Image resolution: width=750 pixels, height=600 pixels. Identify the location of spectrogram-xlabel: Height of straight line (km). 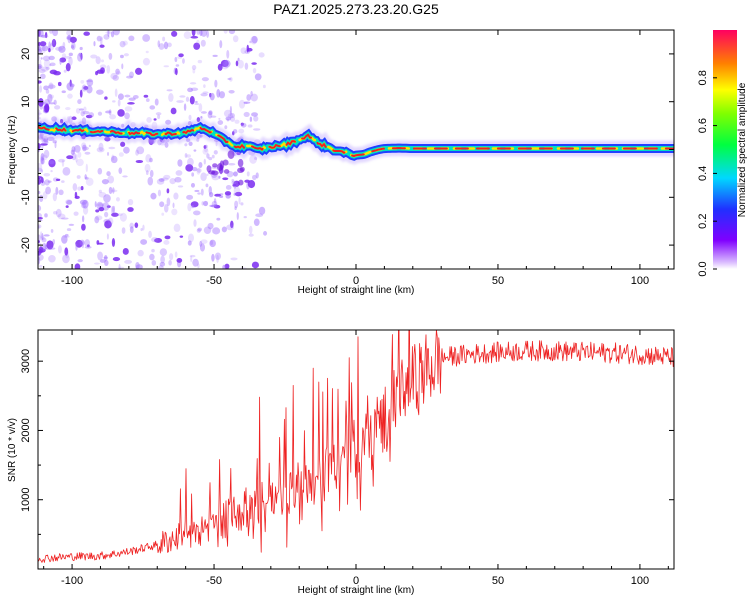
(356, 290).